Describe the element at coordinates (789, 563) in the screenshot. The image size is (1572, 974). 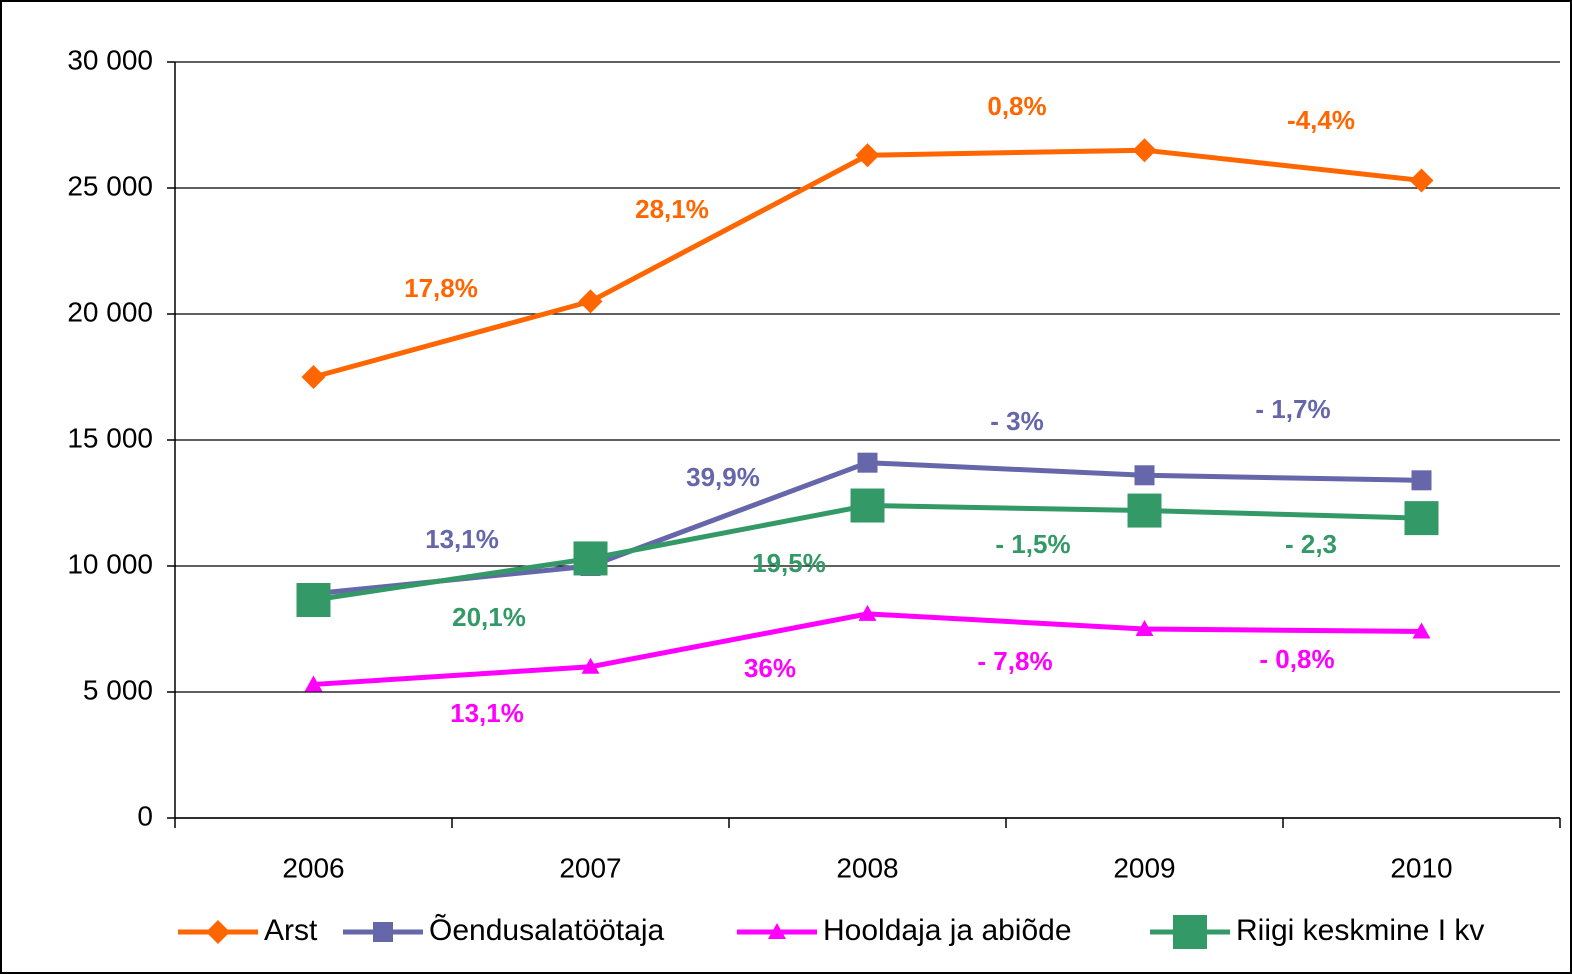
I see `annotation: 19,5%` at that location.